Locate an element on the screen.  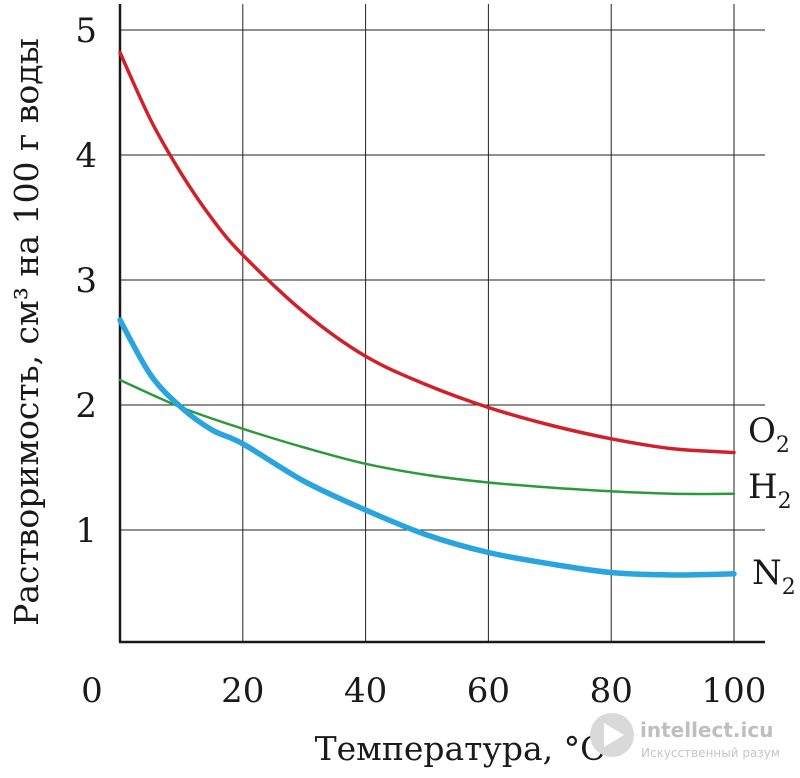
series-line-h2 is located at coordinates (427, 437).